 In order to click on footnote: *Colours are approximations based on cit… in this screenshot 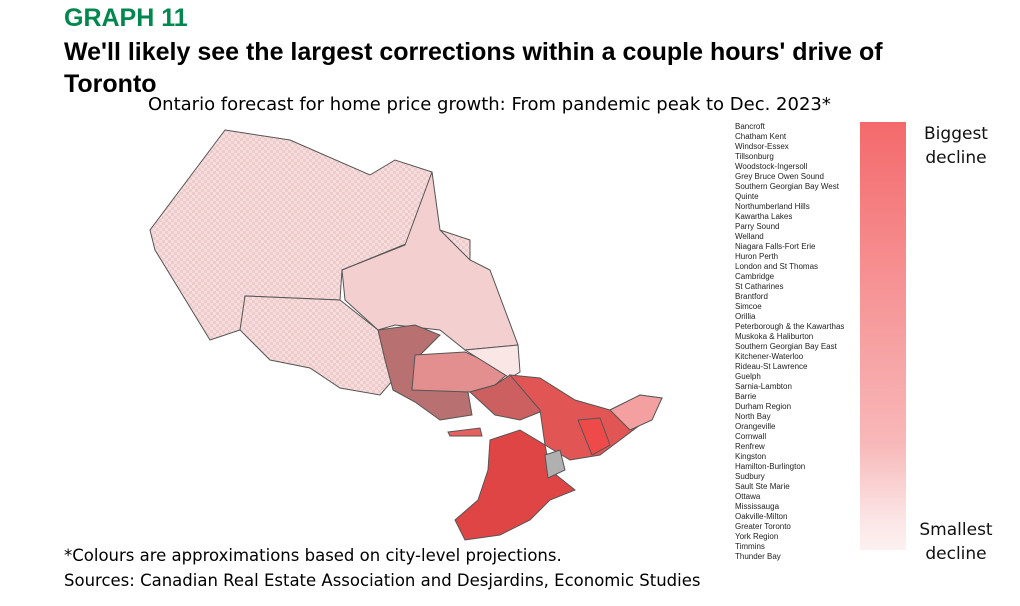, I will do `click(313, 555)`.